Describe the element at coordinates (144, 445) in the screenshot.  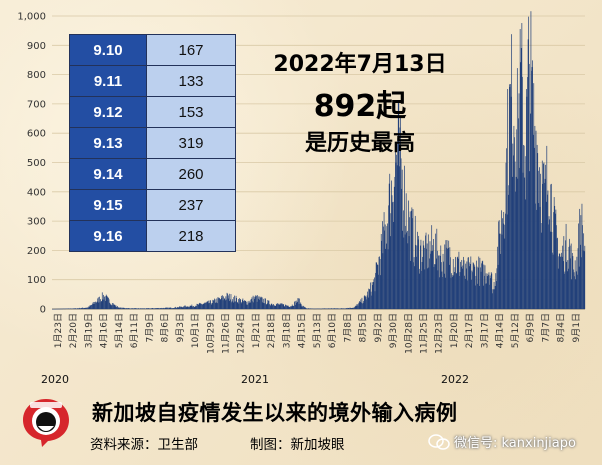
I see `data-source: 资料来源：卫生部` at that location.